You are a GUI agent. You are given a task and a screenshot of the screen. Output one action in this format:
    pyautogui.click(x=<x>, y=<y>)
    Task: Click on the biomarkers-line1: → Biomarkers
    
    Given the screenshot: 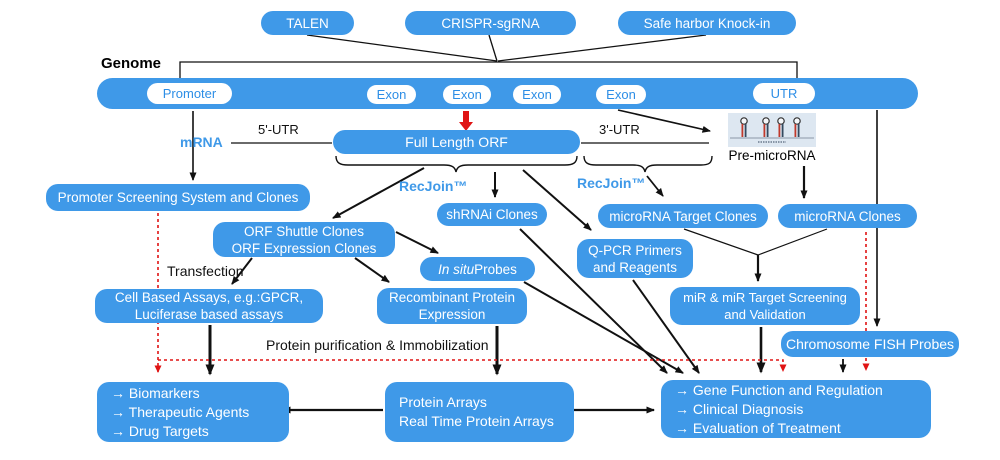 What is the action you would take?
    pyautogui.click(x=155, y=392)
    